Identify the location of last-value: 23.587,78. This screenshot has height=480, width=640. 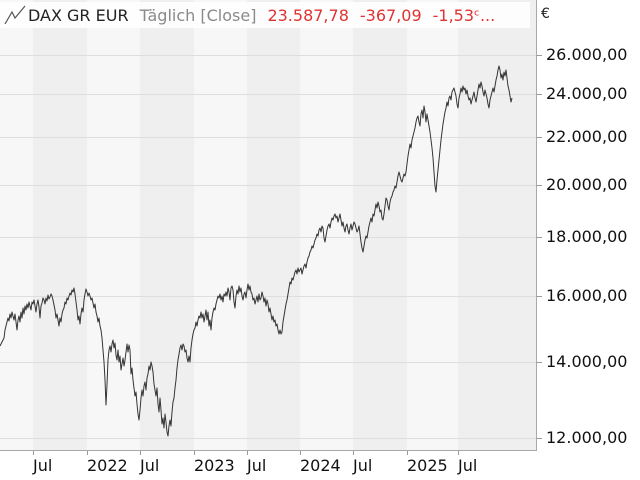
(308, 15).